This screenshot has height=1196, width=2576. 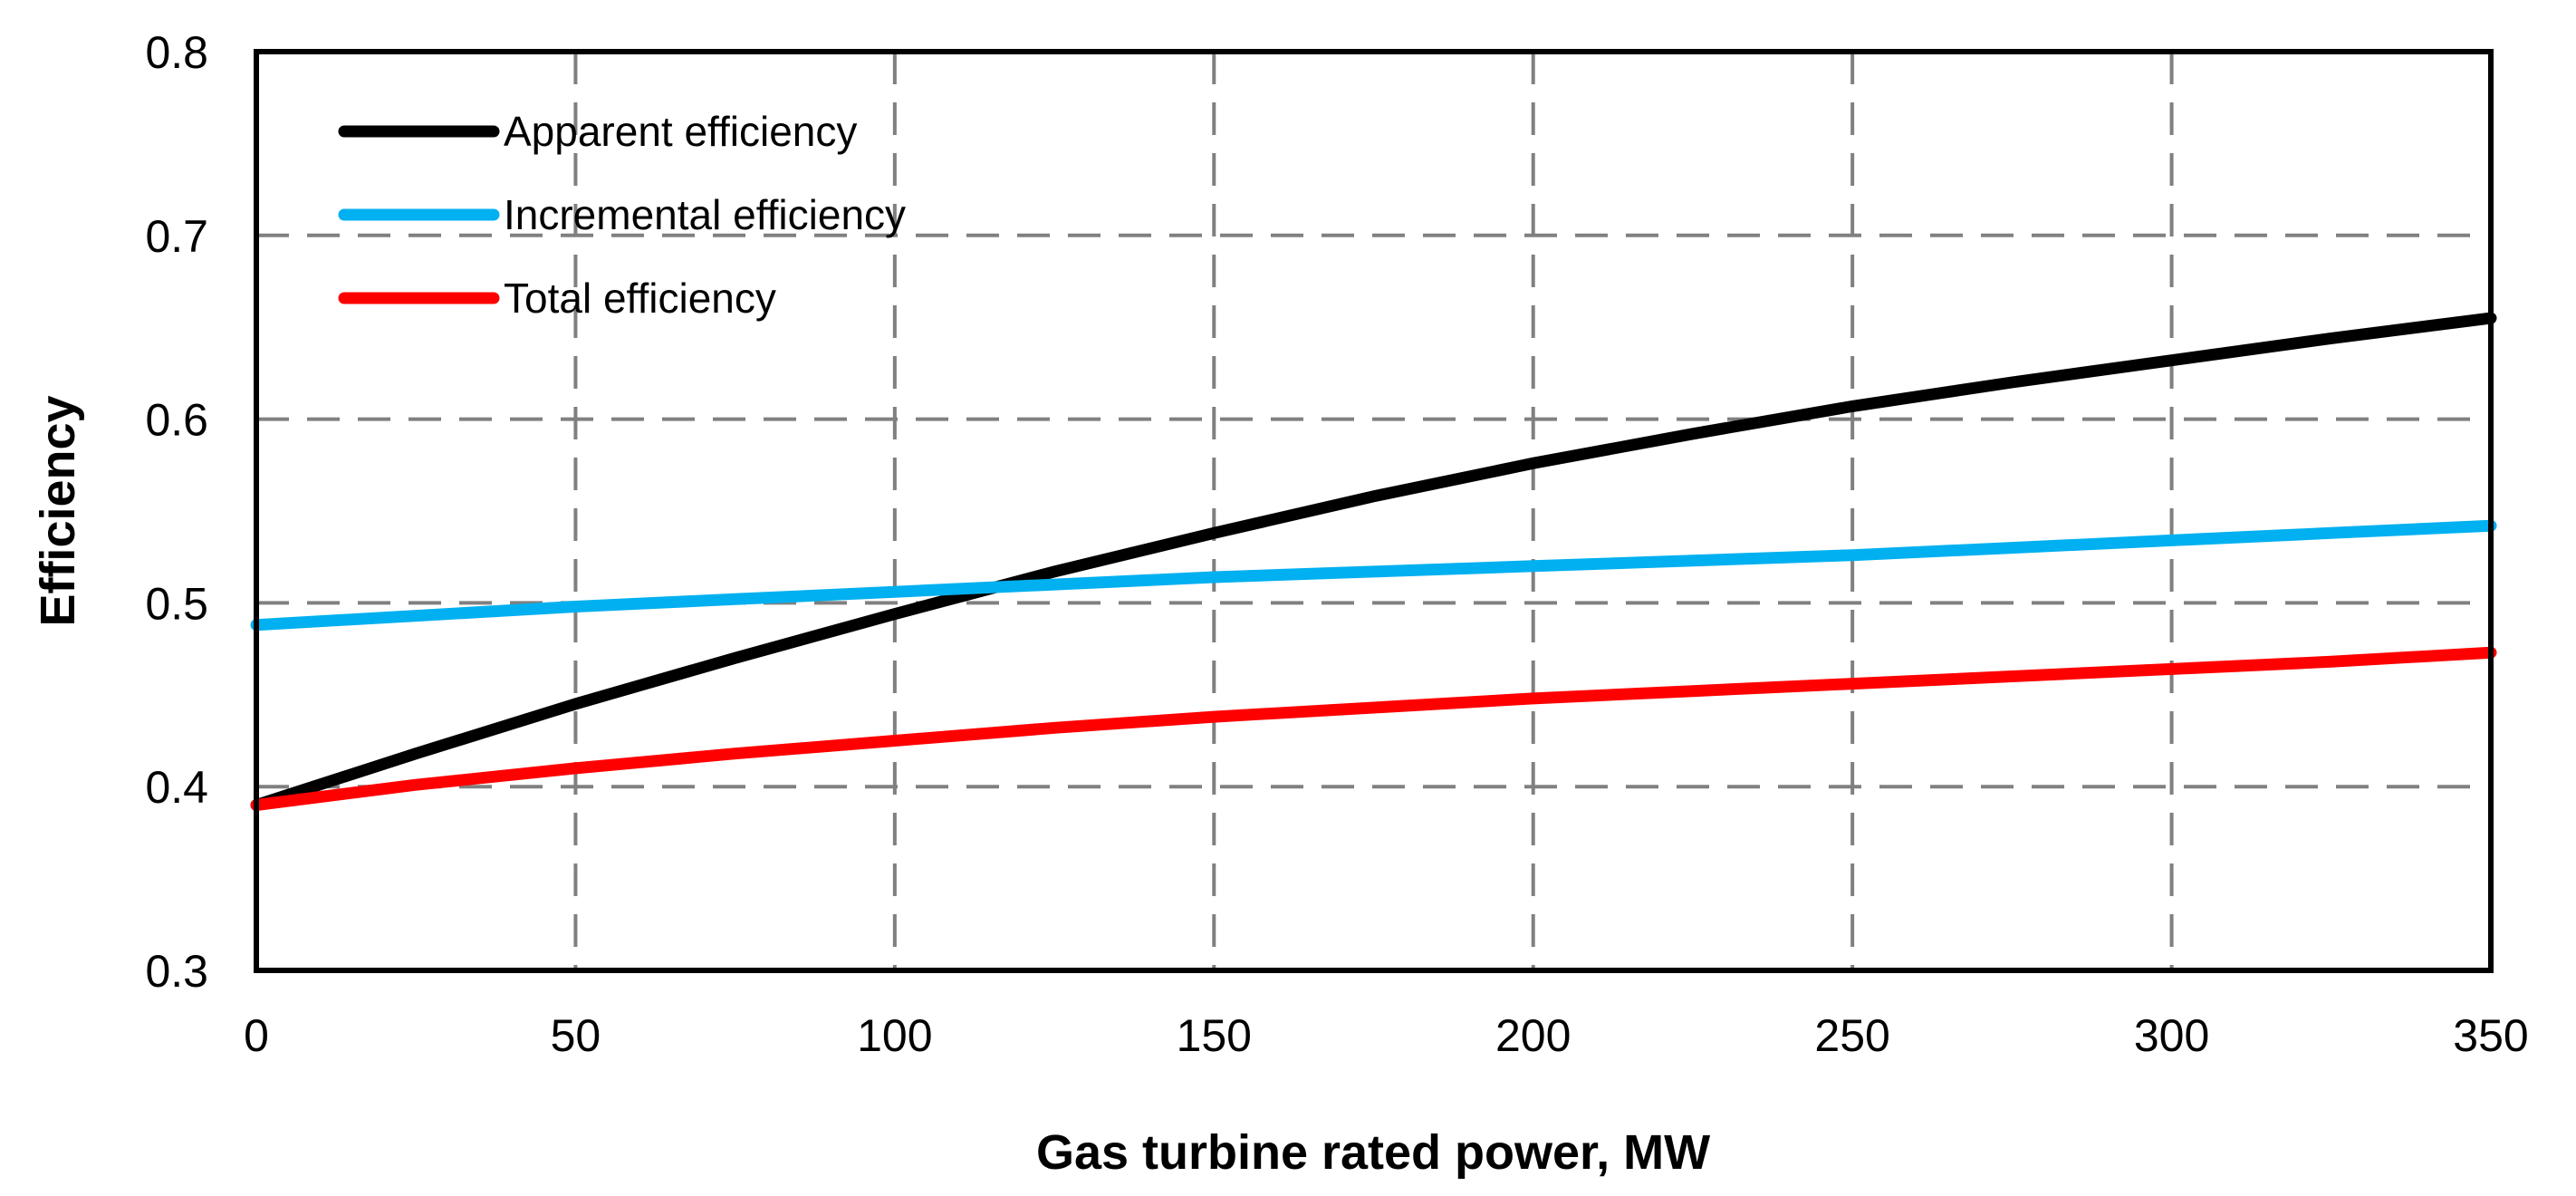 I want to click on y-axis-ticks: 0.3 0.4 0.5 0.6 0.7 0.8, so click(x=176, y=512).